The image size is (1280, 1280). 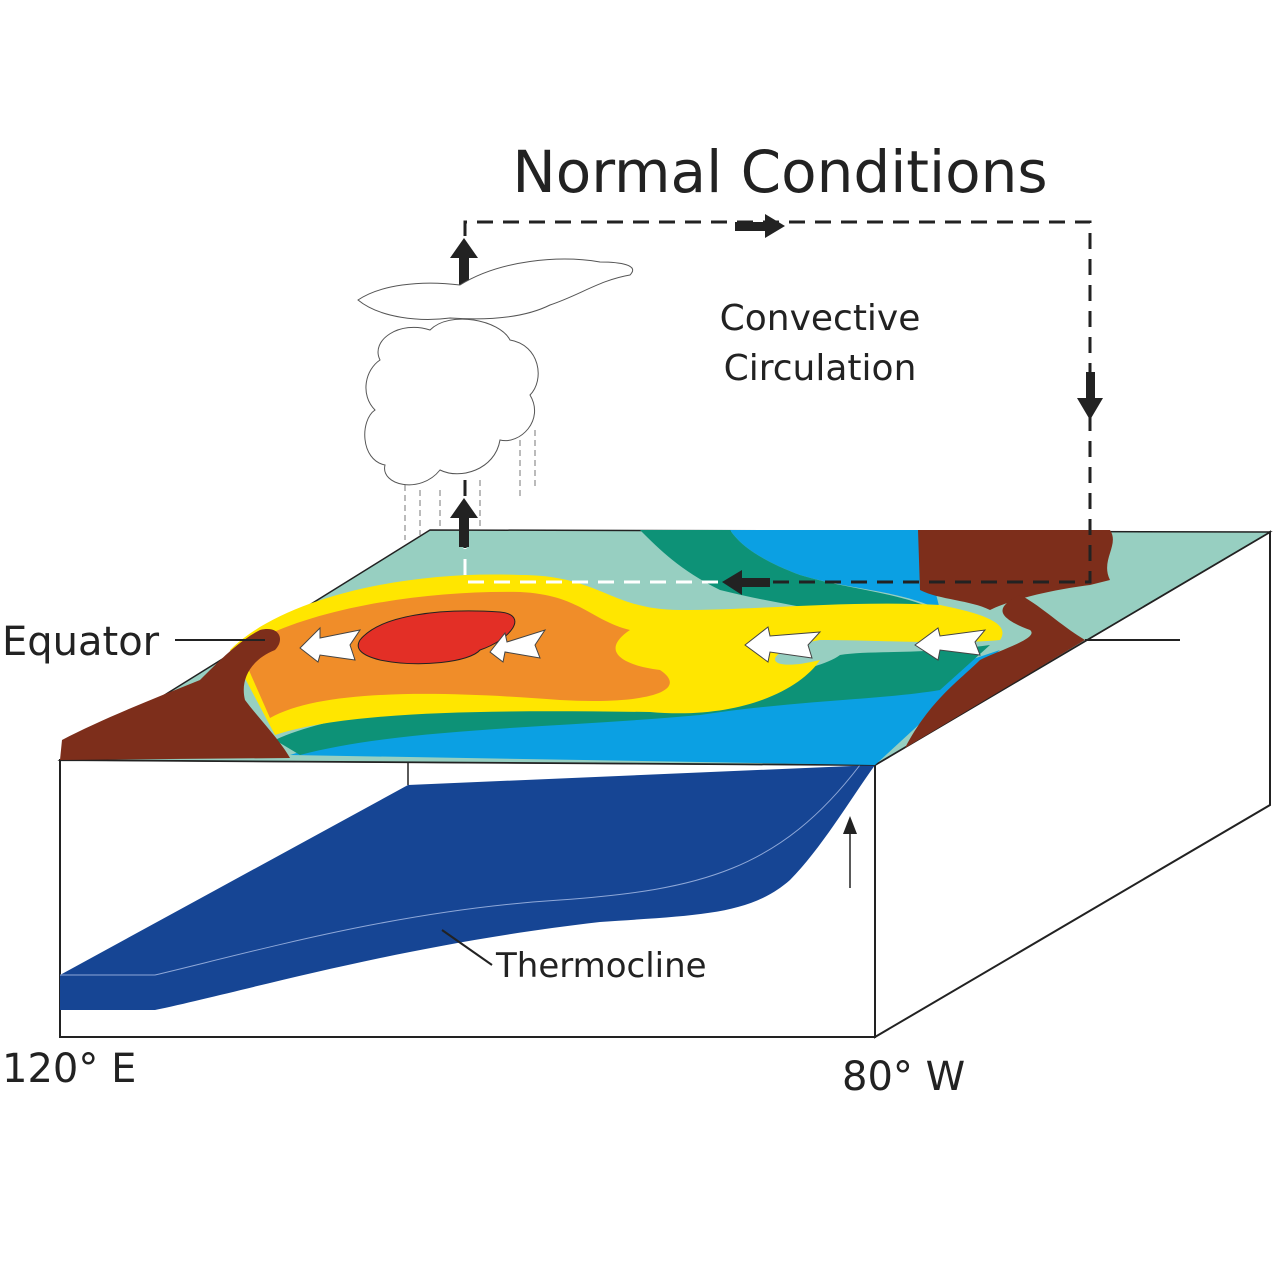 What do you see at coordinates (835, 570) in the screenshot?
I see `warm-blue` at bounding box center [835, 570].